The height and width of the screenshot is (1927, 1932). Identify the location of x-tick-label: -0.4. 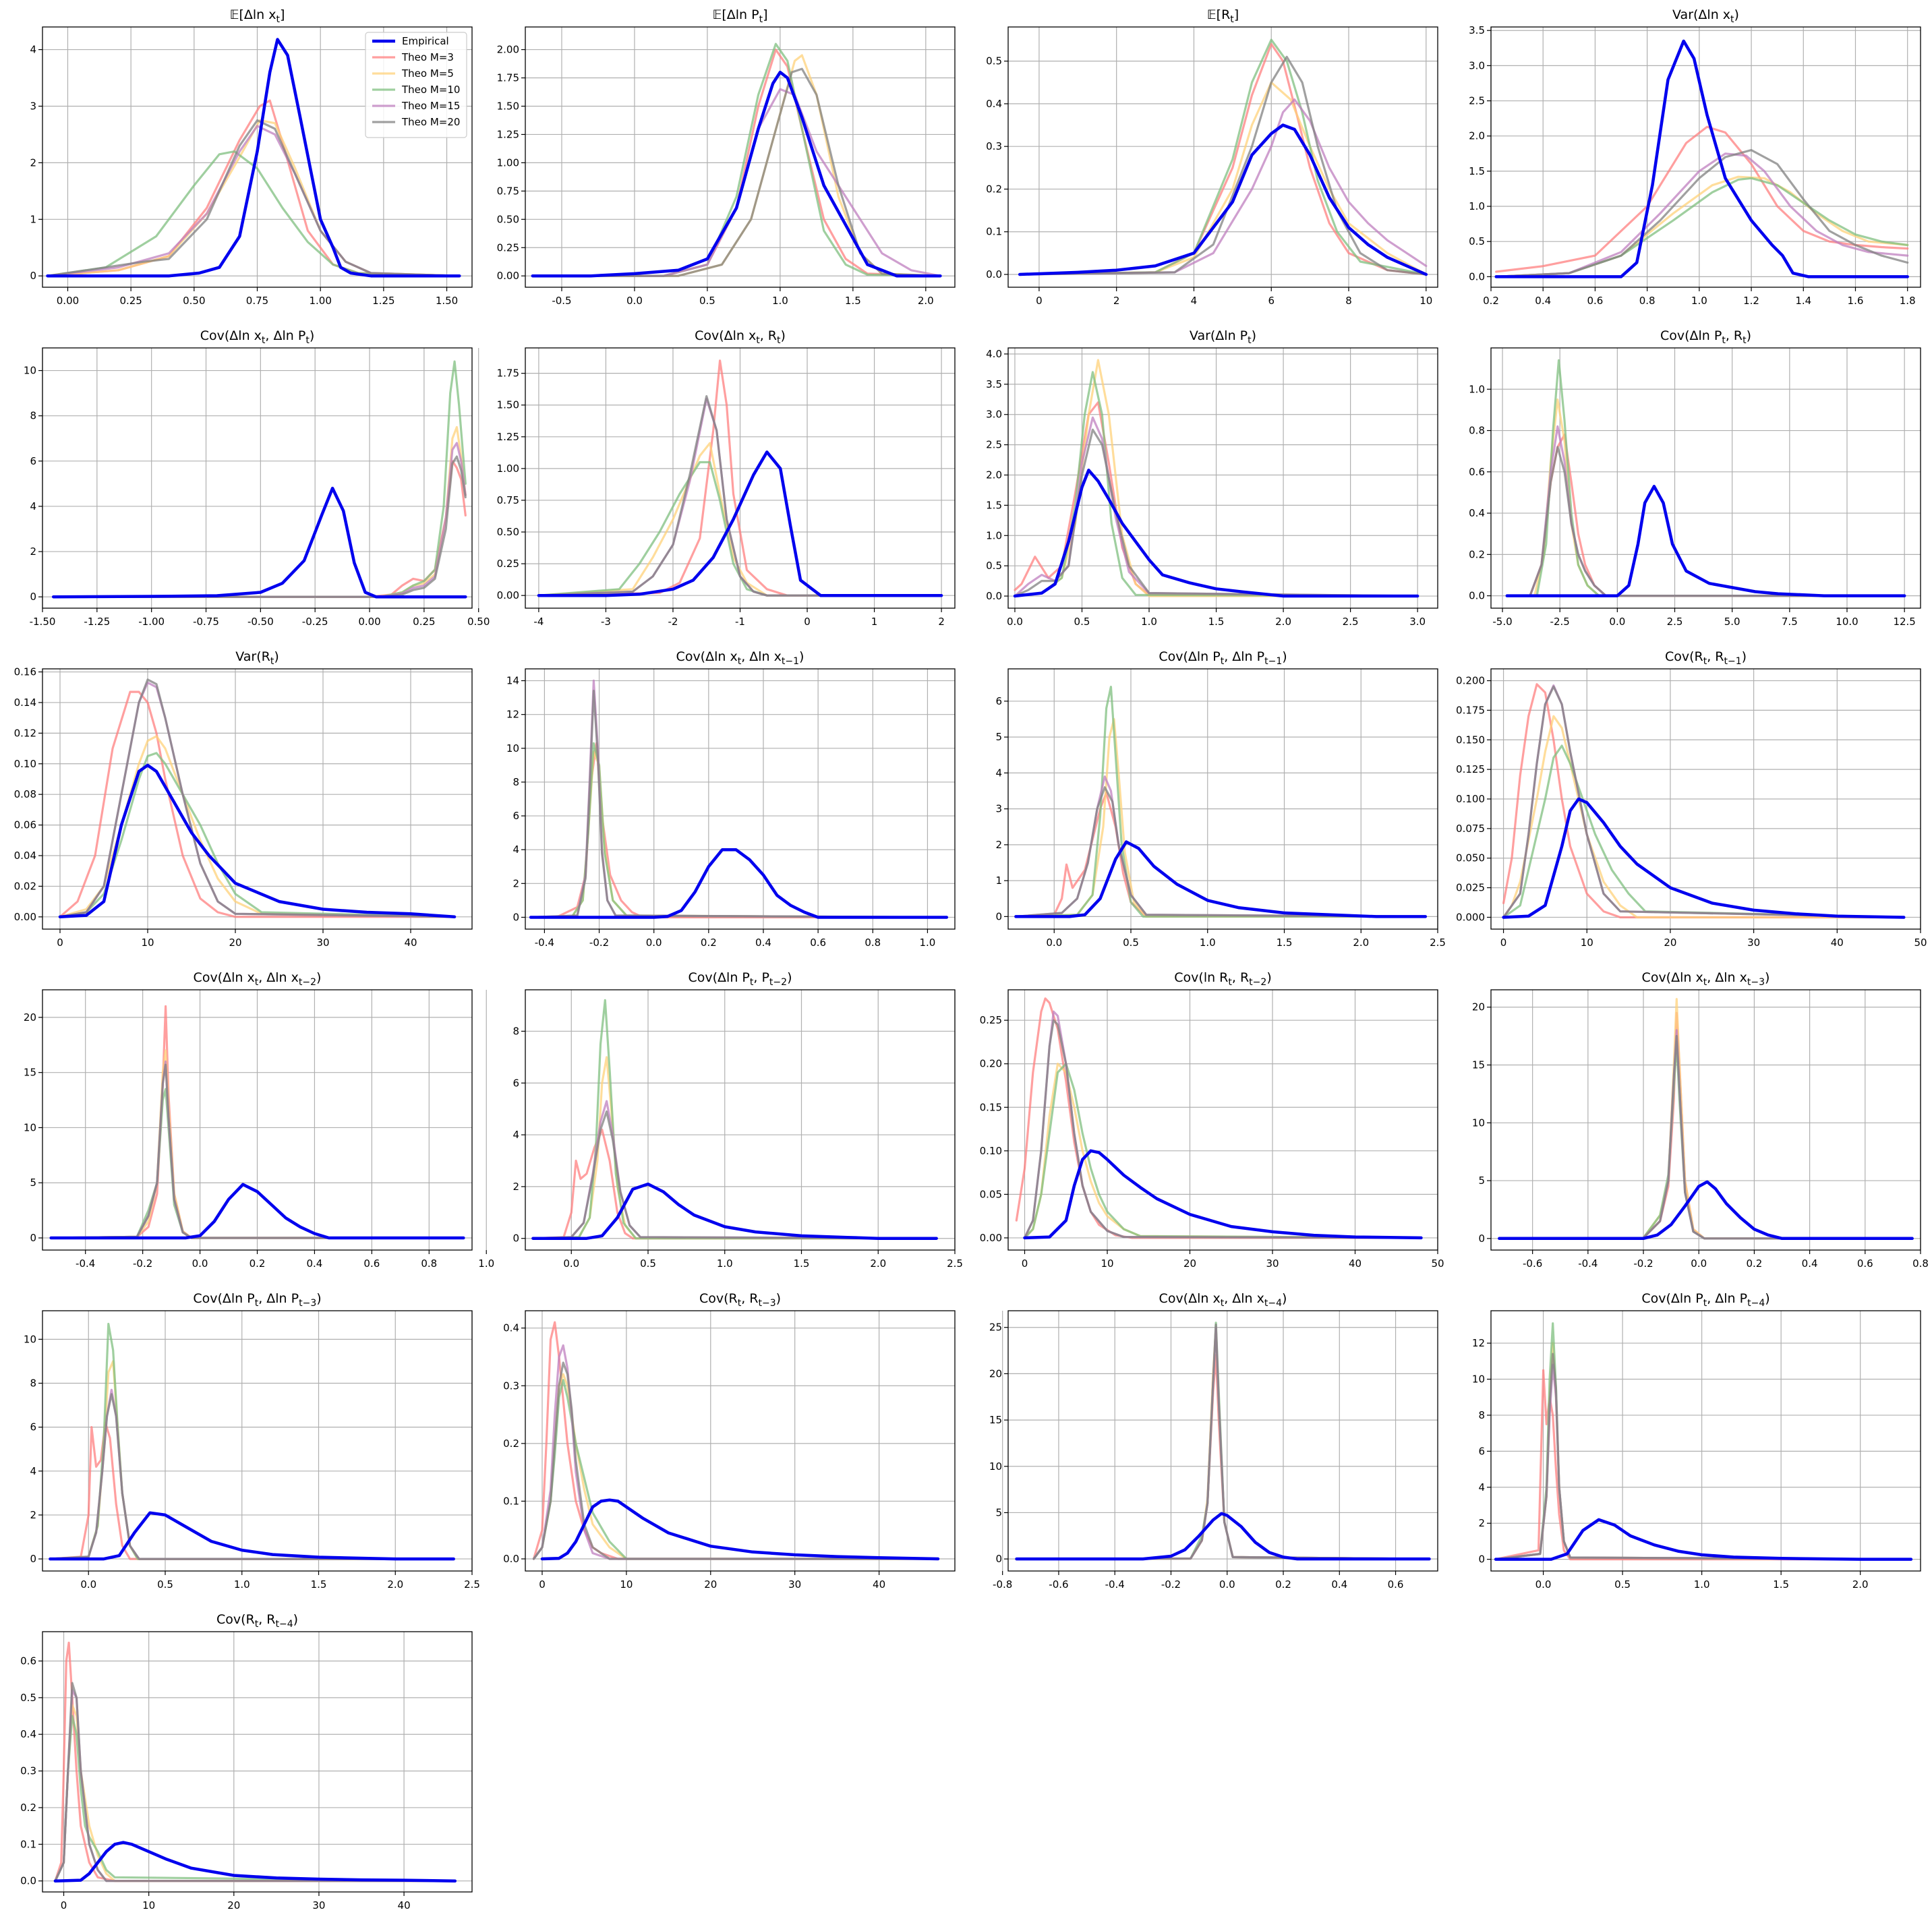
(1115, 1584).